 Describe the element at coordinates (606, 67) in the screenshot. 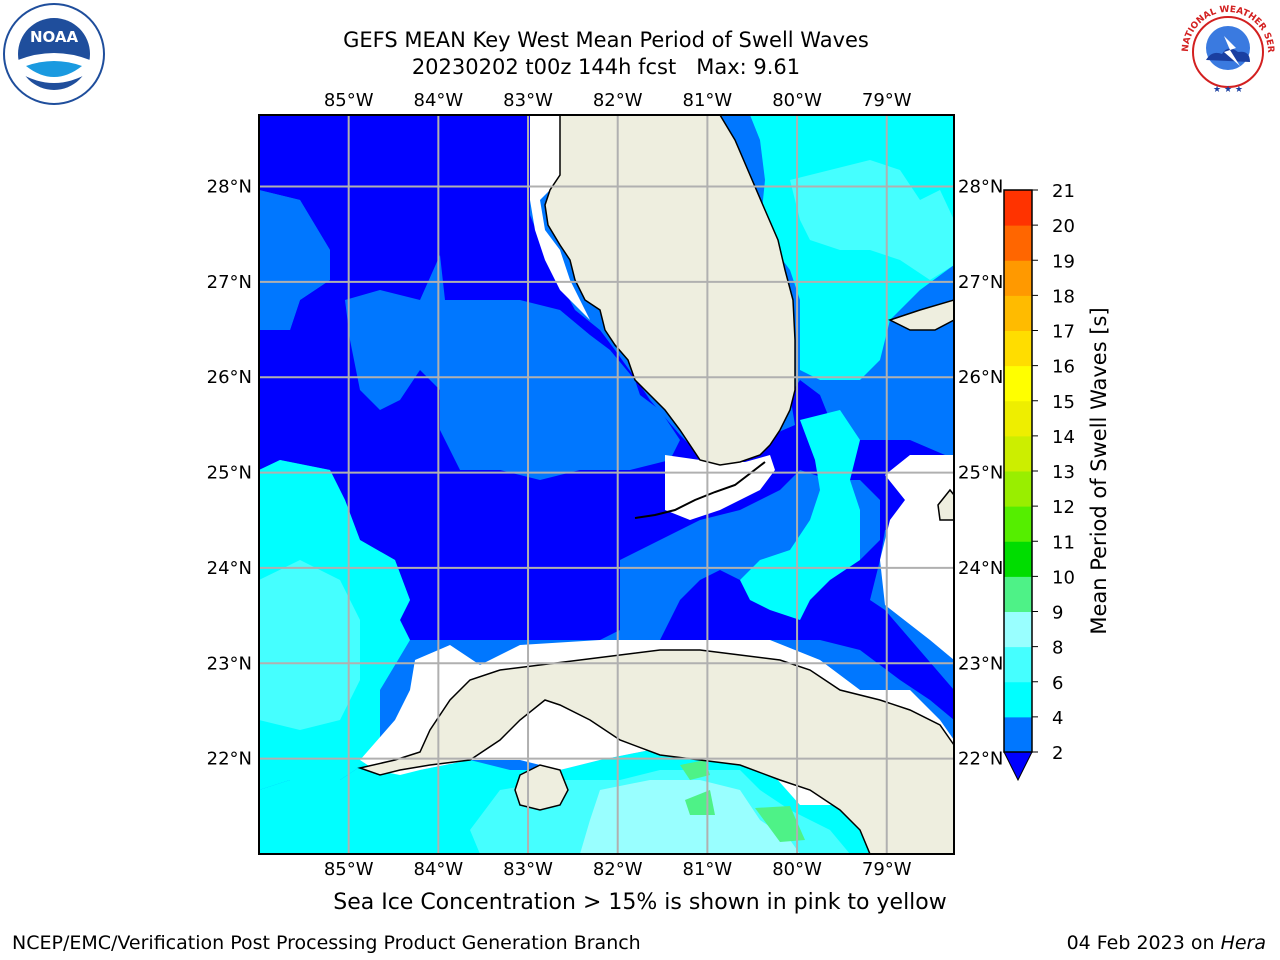

I see `chart-subtitle: 20230202 t00z 144h fcst Max: 9.61` at that location.